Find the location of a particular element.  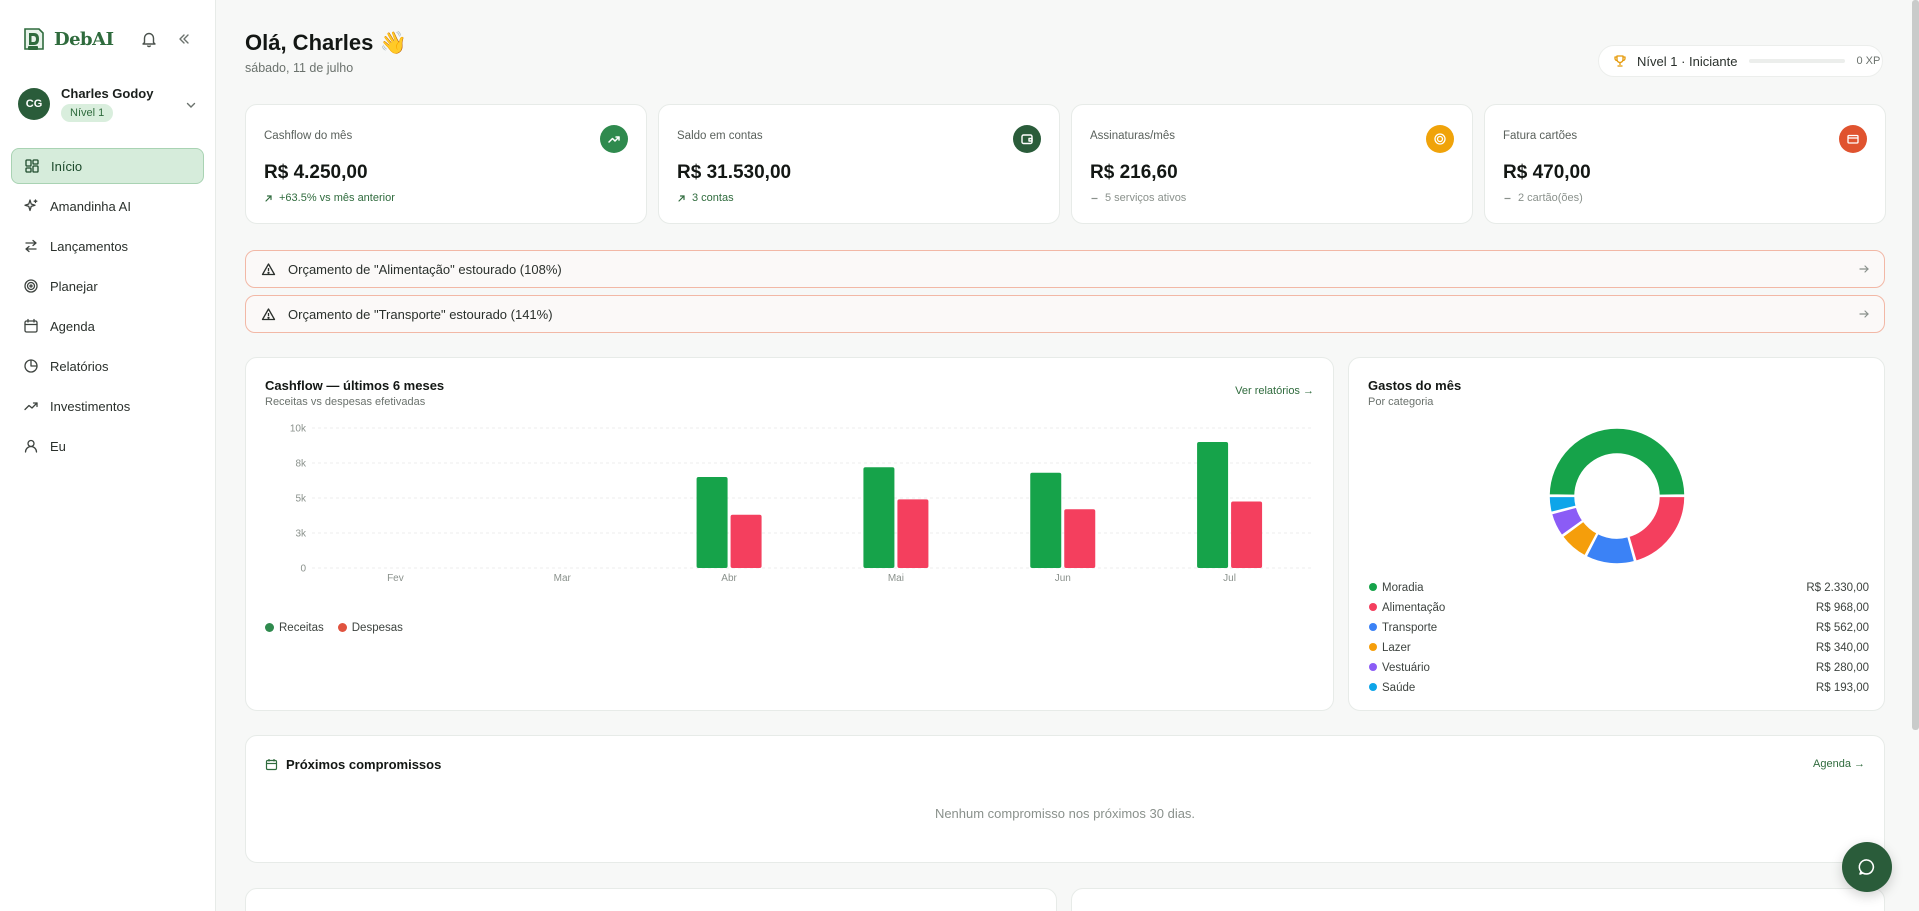

donut-slice-moradia is located at coordinates (1617, 462).